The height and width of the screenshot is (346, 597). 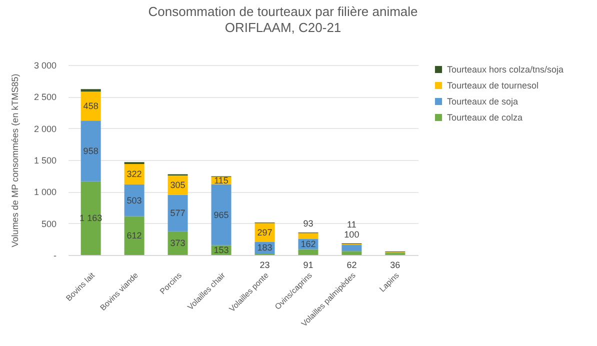 I want to click on data-label: 162, so click(x=308, y=244).